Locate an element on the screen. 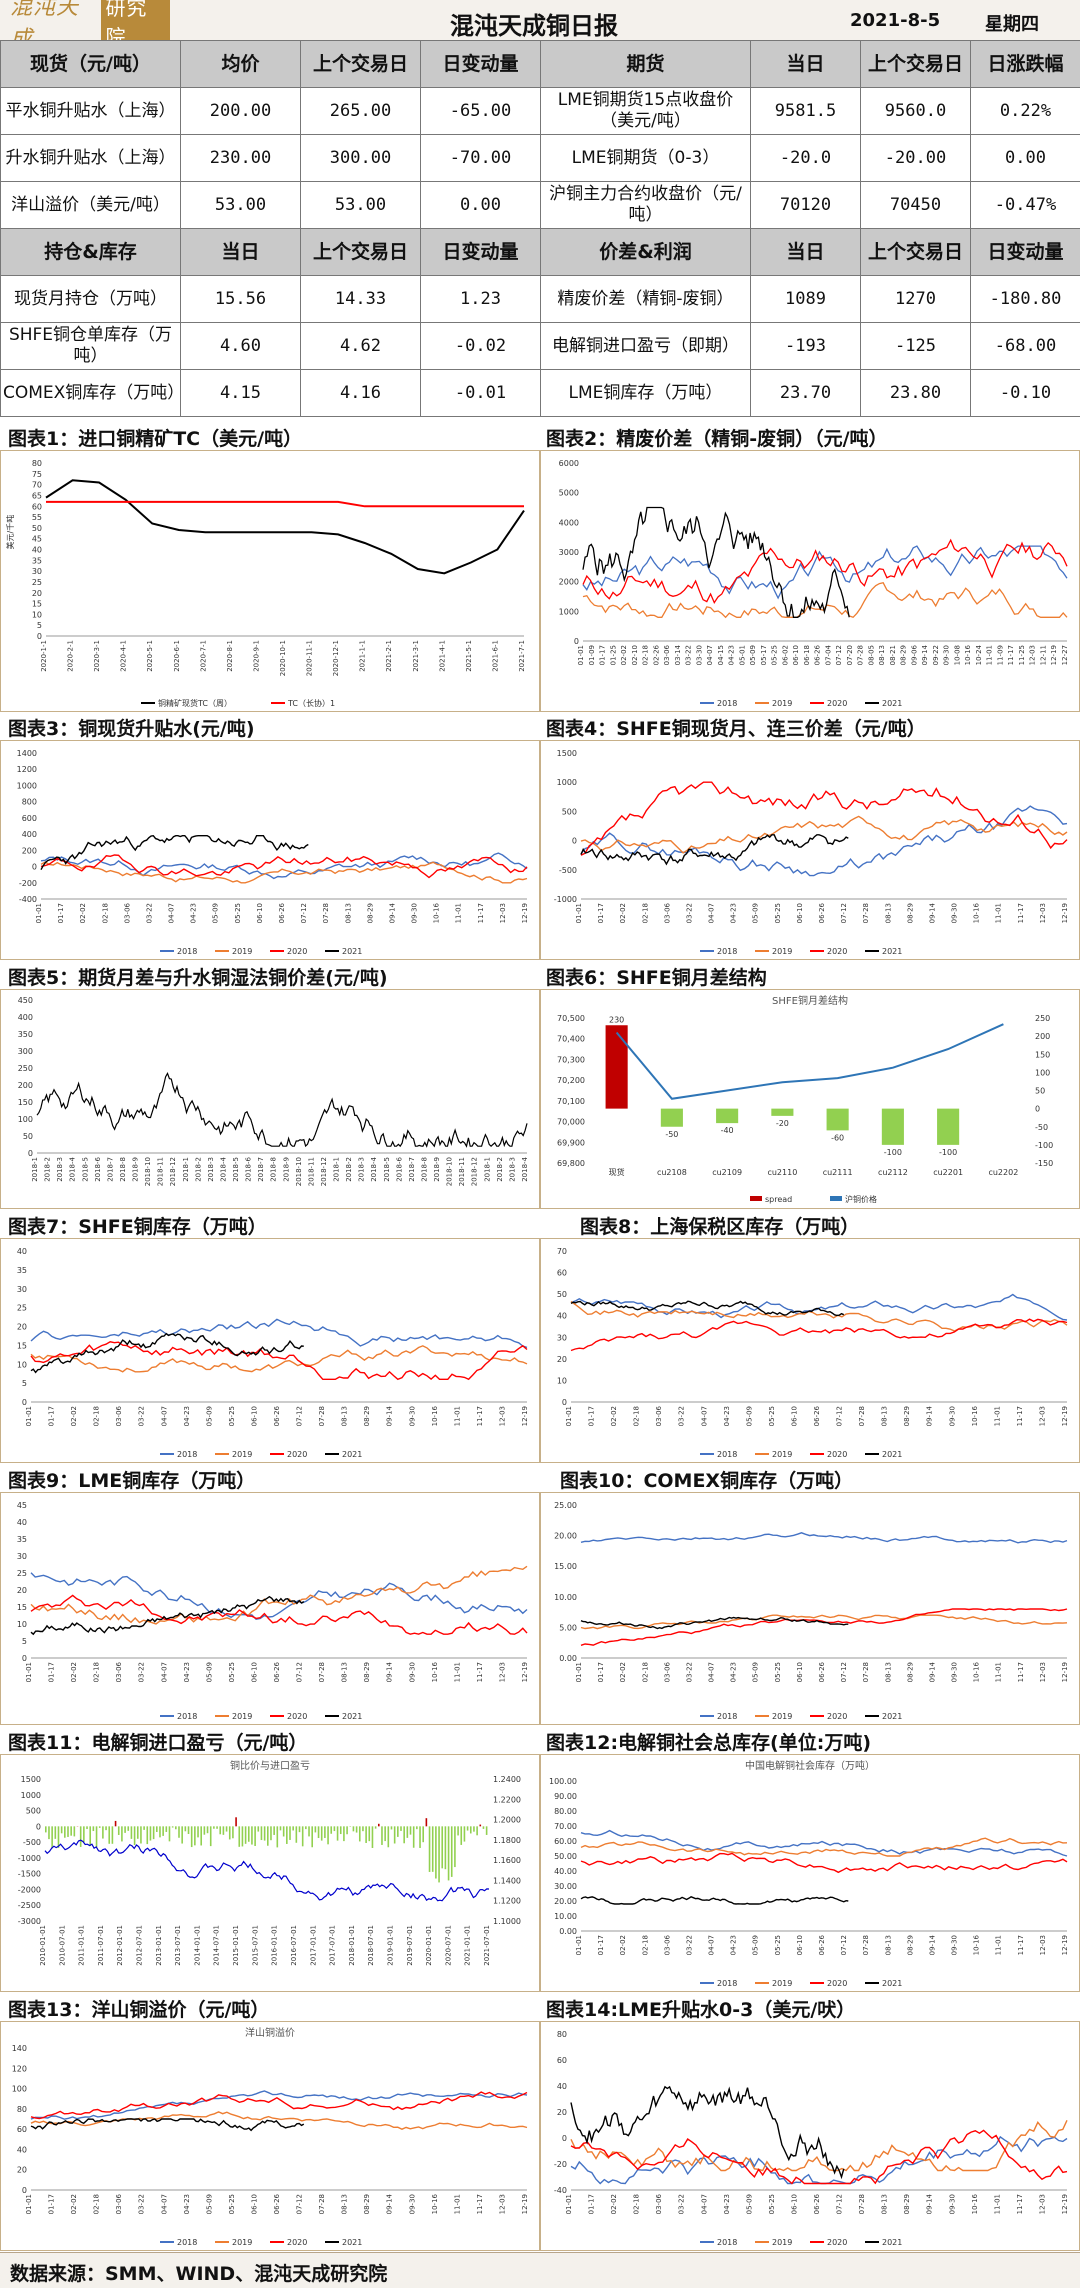 The width and height of the screenshot is (1080, 2288). y-tick-label: 20 is located at coordinates (22, 1590).